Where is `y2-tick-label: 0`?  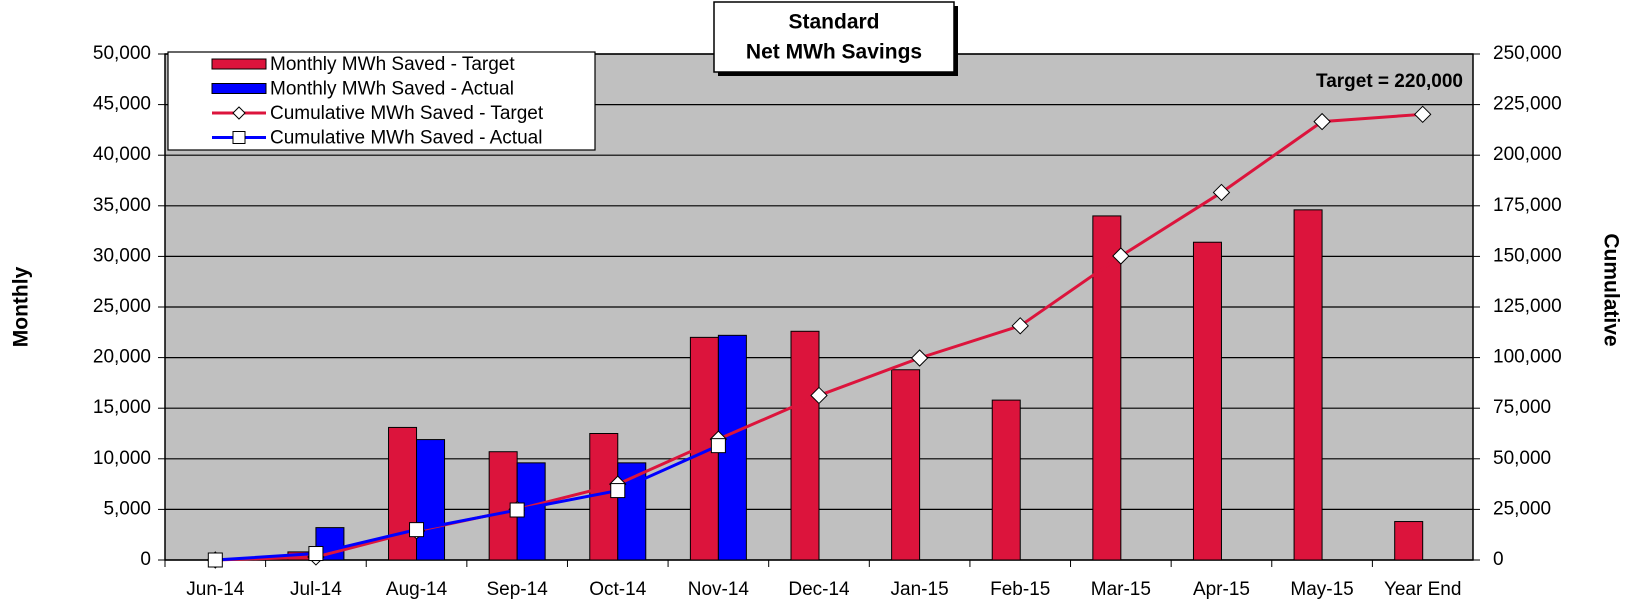
y2-tick-label: 0 is located at coordinates (1498, 559).